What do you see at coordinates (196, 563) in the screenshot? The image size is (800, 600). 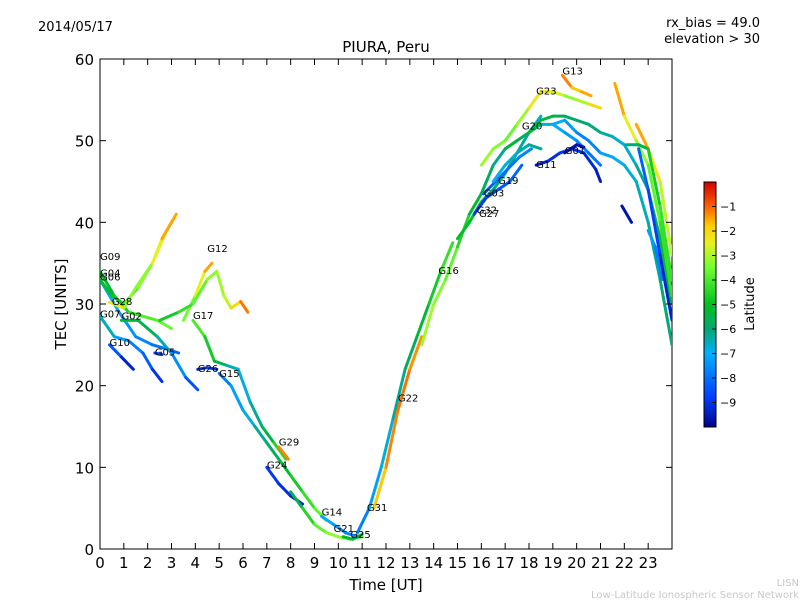 I see `x-tick-label: 4` at bounding box center [196, 563].